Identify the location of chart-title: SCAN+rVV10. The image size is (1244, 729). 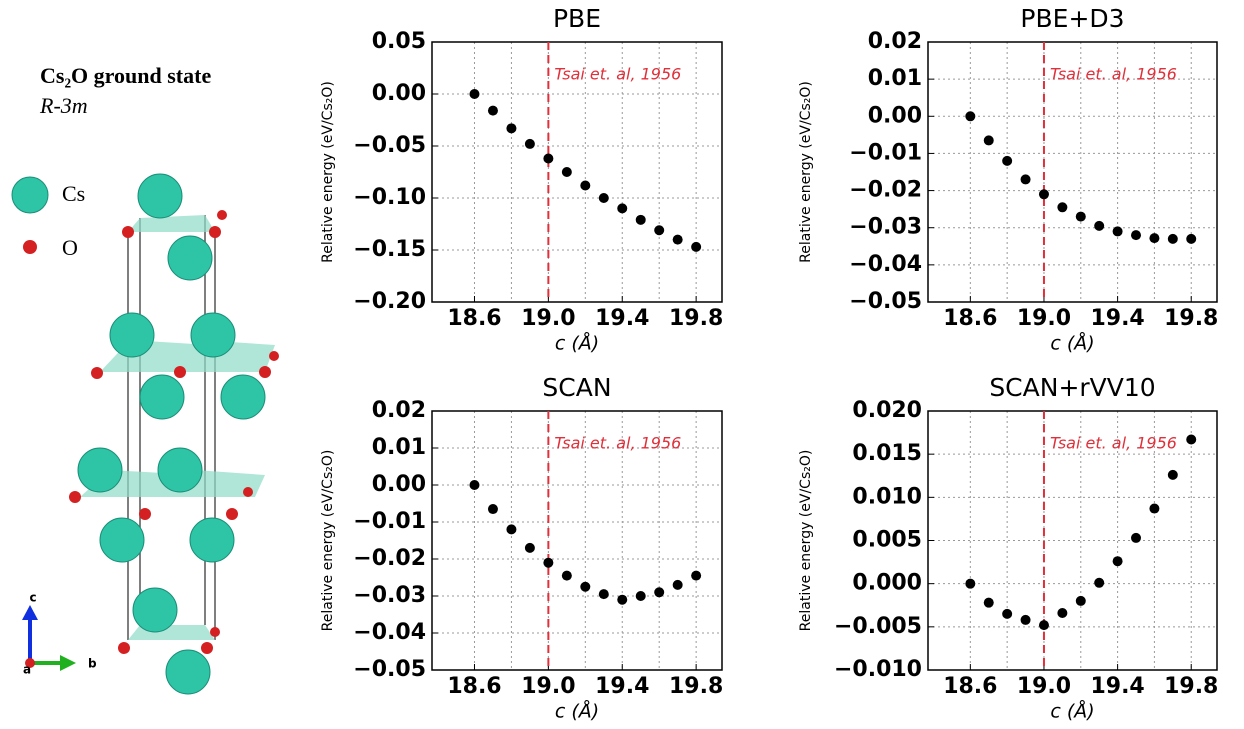
(1072, 387).